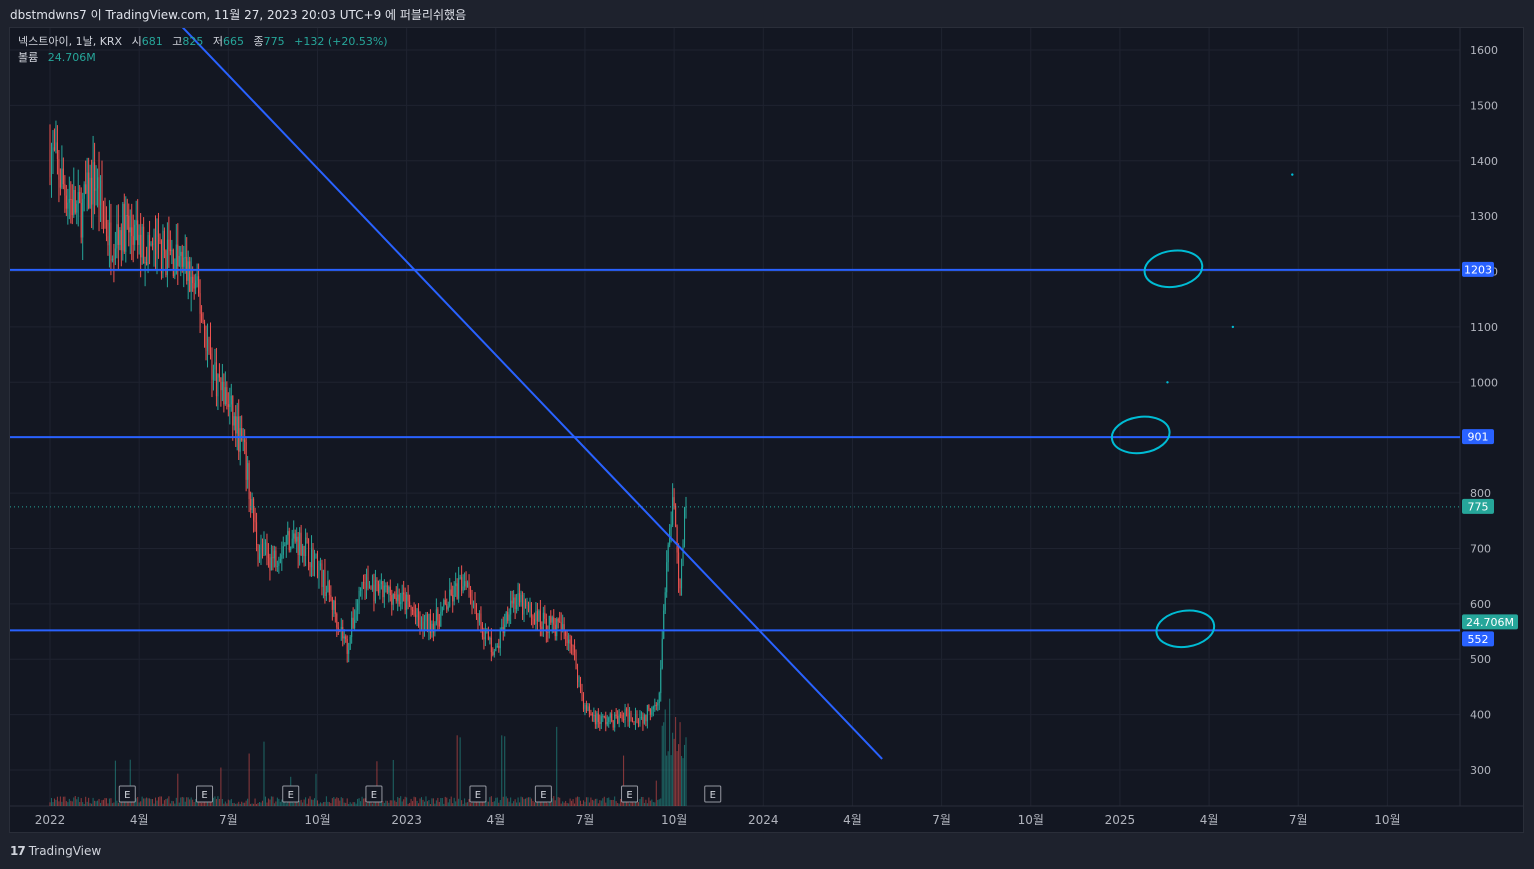 This screenshot has height=869, width=1534. Describe the element at coordinates (70, 41) in the screenshot. I see `symbol-label: 넥스트아이, 1날, KRX` at that location.